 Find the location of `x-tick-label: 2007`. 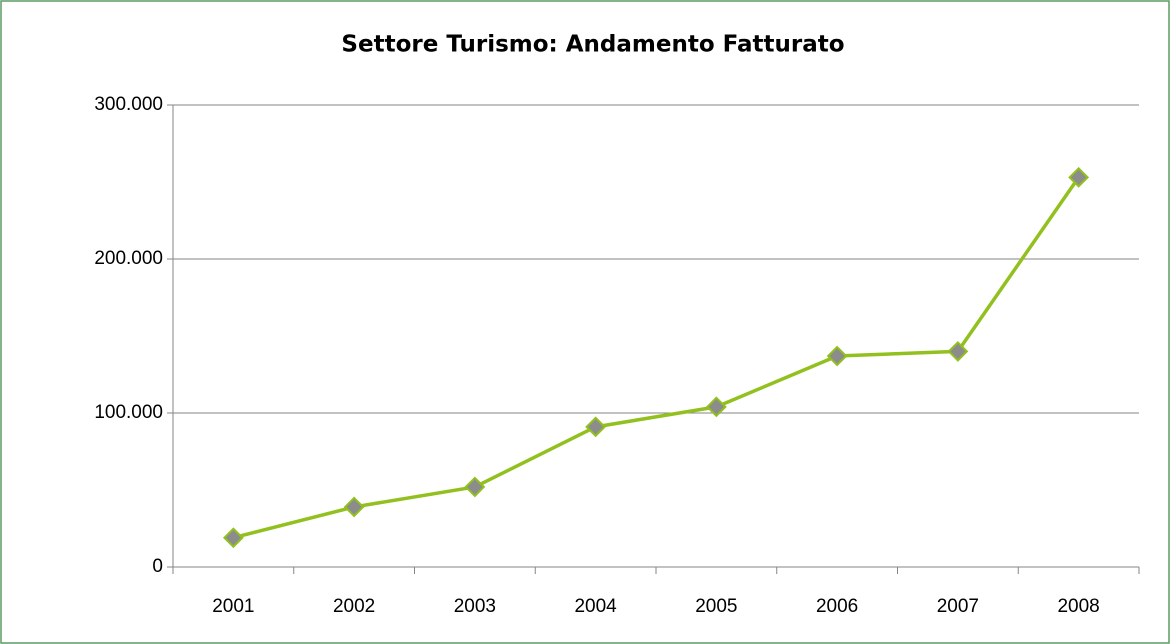

x-tick-label: 2007 is located at coordinates (958, 606).